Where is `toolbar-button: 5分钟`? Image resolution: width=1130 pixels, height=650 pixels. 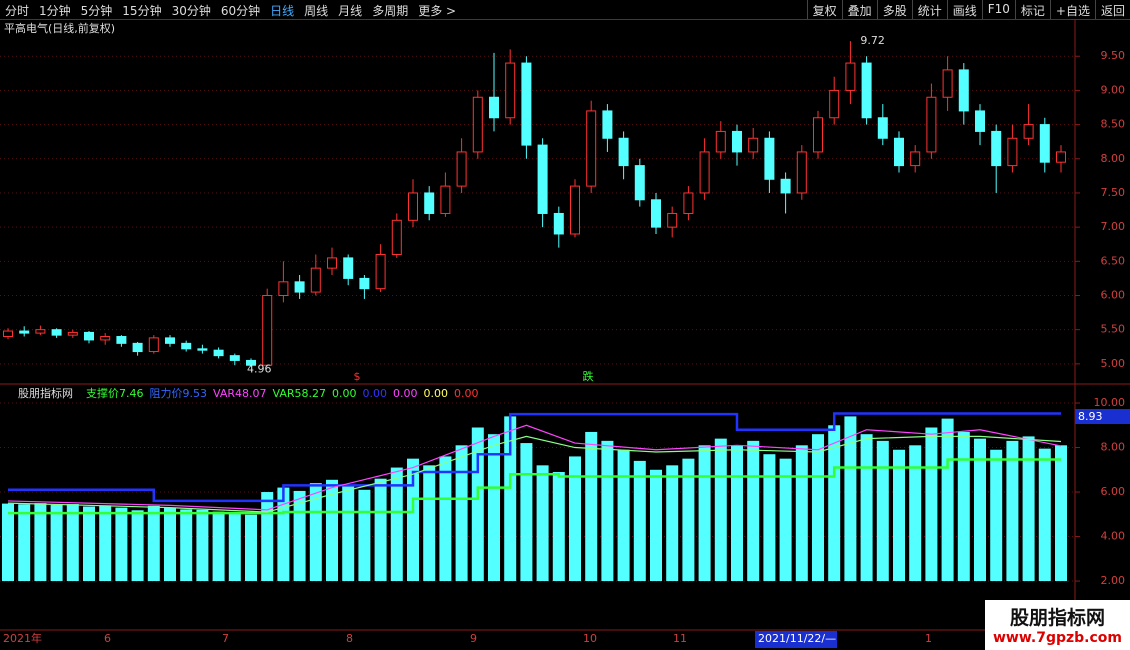 toolbar-button: 5分钟 is located at coordinates (96, 11).